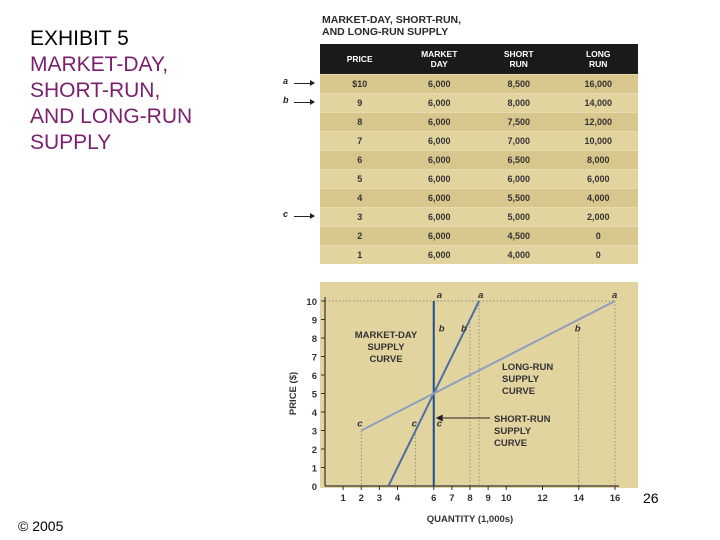 The width and height of the screenshot is (720, 540). Describe the element at coordinates (360, 254) in the screenshot. I see `table-cell: 1` at that location.